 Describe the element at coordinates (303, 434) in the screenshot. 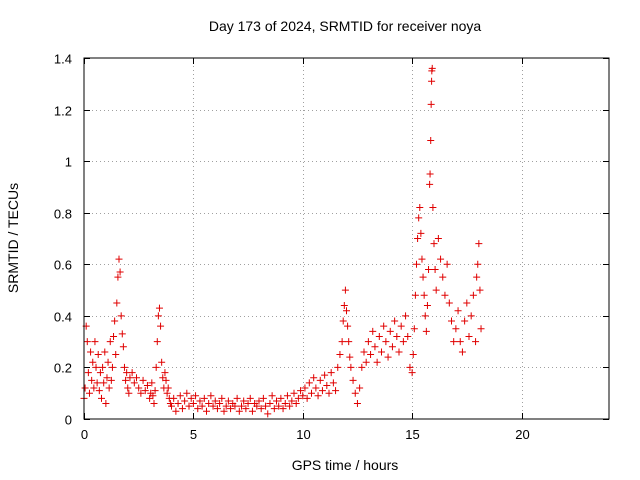

I see `x-tick-label: 10` at that location.